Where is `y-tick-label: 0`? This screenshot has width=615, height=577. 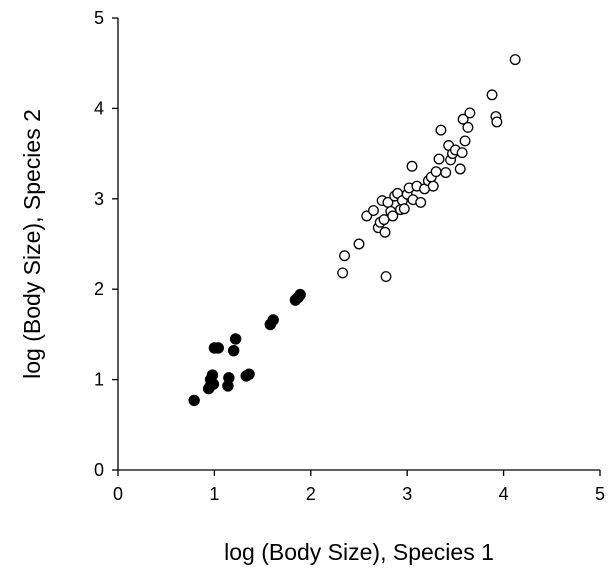 y-tick-label: 0 is located at coordinates (99, 470).